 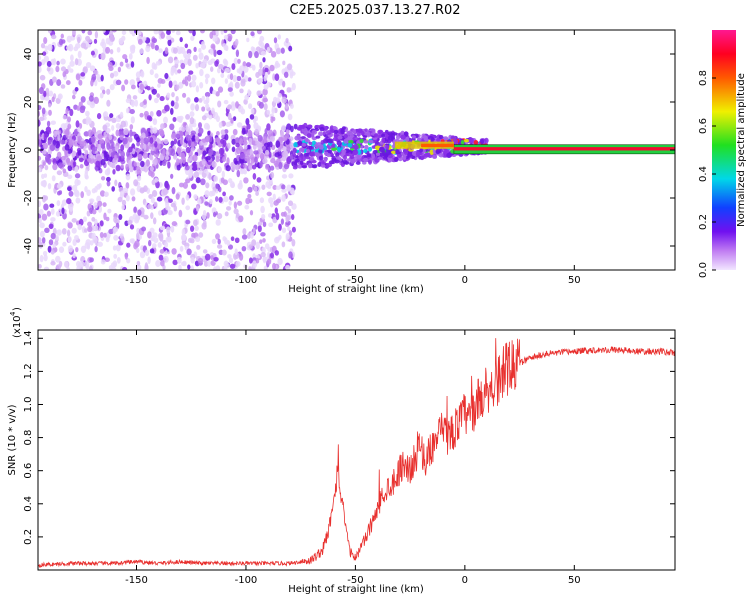 I want to click on colorbar-tick-label: 0.0, so click(x=703, y=270).